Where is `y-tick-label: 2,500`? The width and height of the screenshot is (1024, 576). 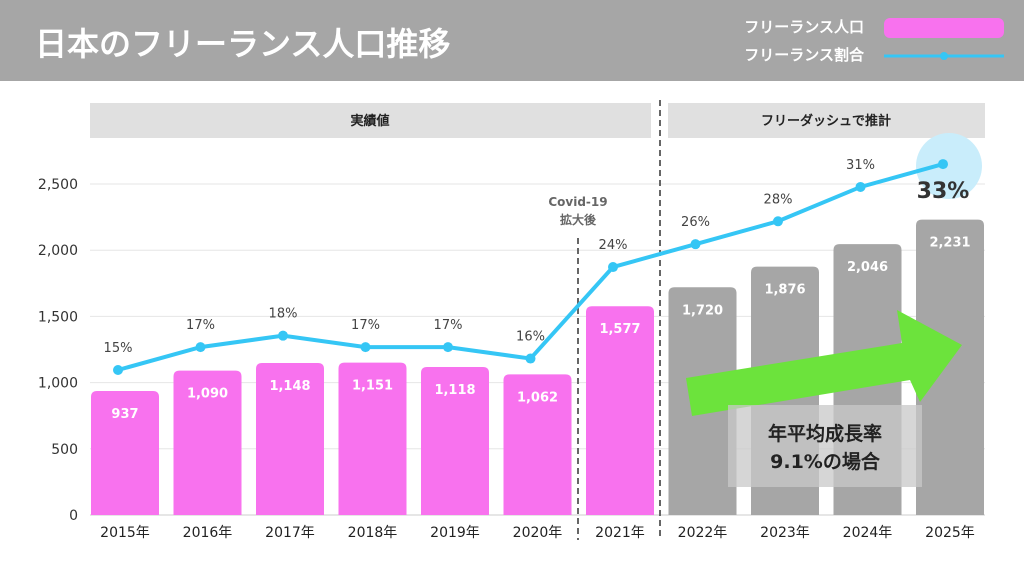
y-tick-label: 2,500 is located at coordinates (58, 185).